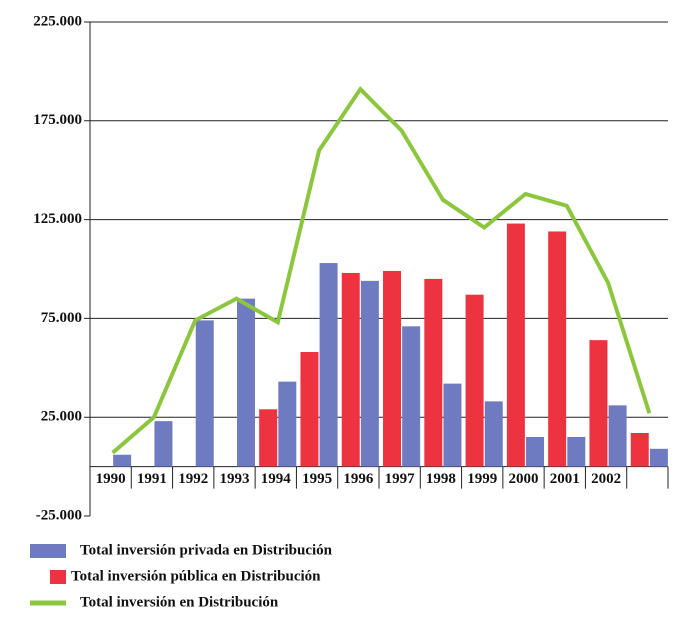 This screenshot has height=620, width=677. Describe the element at coordinates (111, 479) in the screenshot. I see `x-tick-label: 1990` at that location.